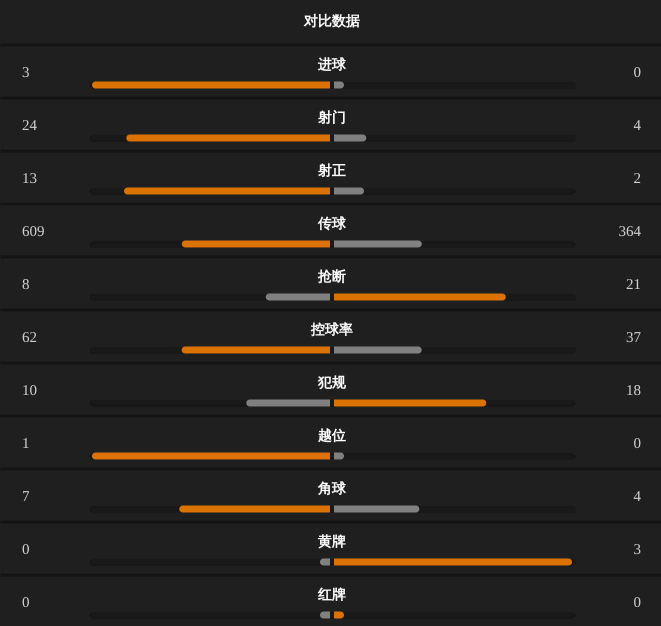 The image size is (661, 626). I want to click on category-label: 犯规, so click(332, 383).